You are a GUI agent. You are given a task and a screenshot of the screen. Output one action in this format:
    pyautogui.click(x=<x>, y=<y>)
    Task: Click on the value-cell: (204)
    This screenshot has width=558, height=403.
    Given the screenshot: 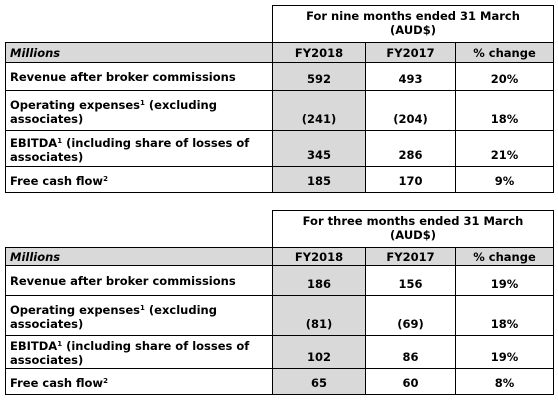 What is the action you would take?
    pyautogui.click(x=410, y=110)
    